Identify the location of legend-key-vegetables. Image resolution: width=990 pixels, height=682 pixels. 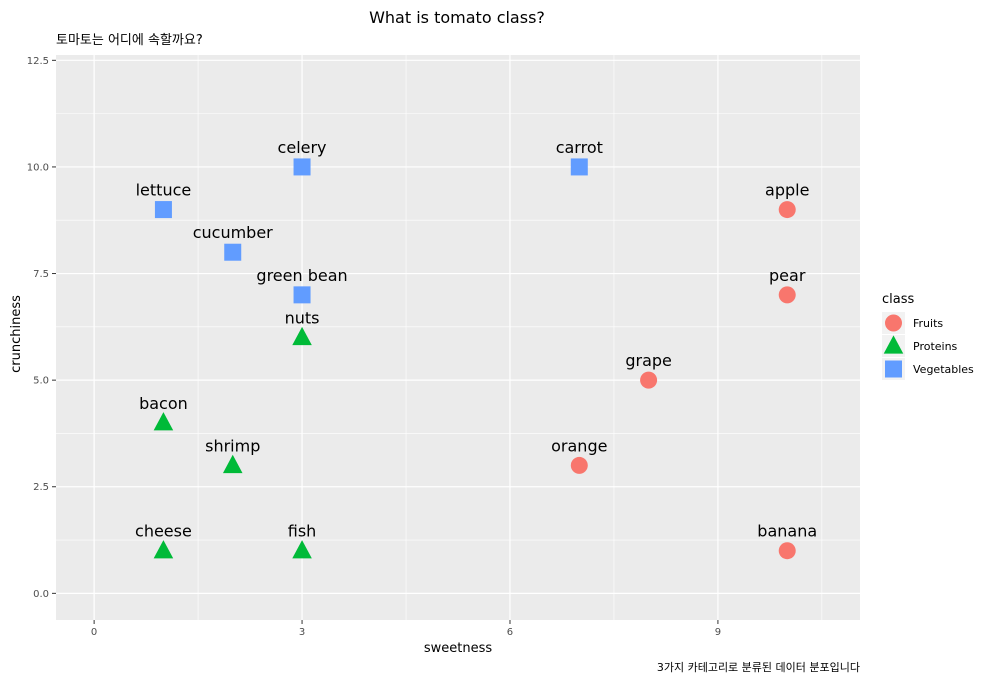
(893, 369).